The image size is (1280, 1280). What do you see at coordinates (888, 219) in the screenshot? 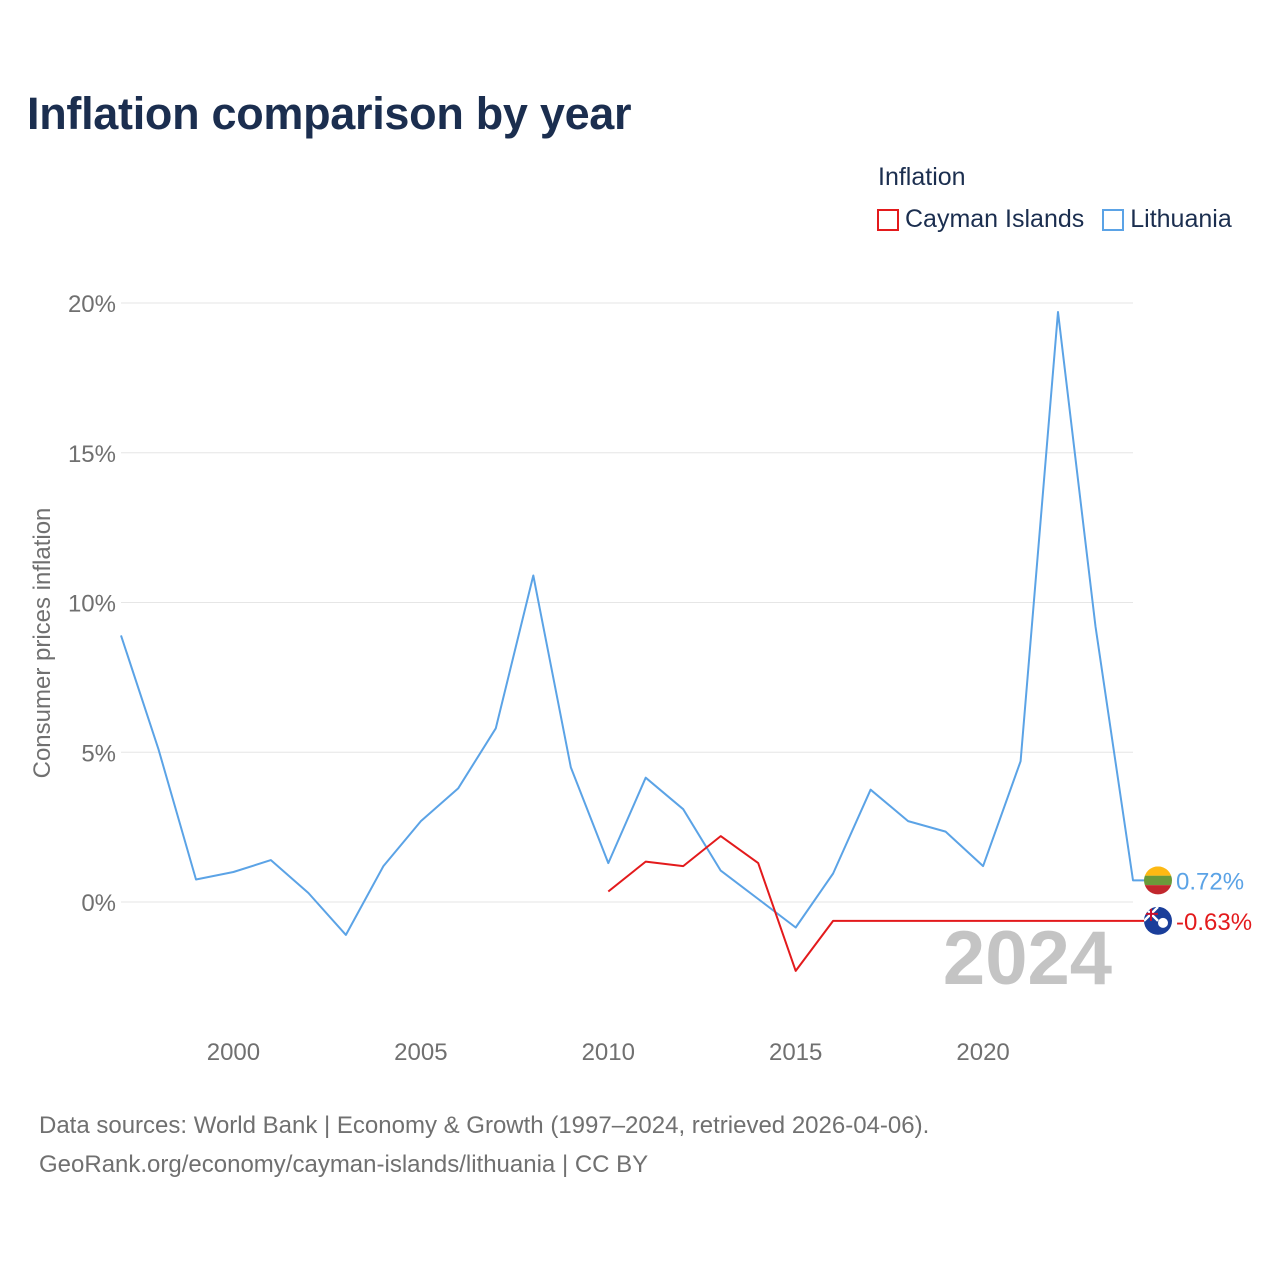
I see `legend-swatch-cayman-islands` at bounding box center [888, 219].